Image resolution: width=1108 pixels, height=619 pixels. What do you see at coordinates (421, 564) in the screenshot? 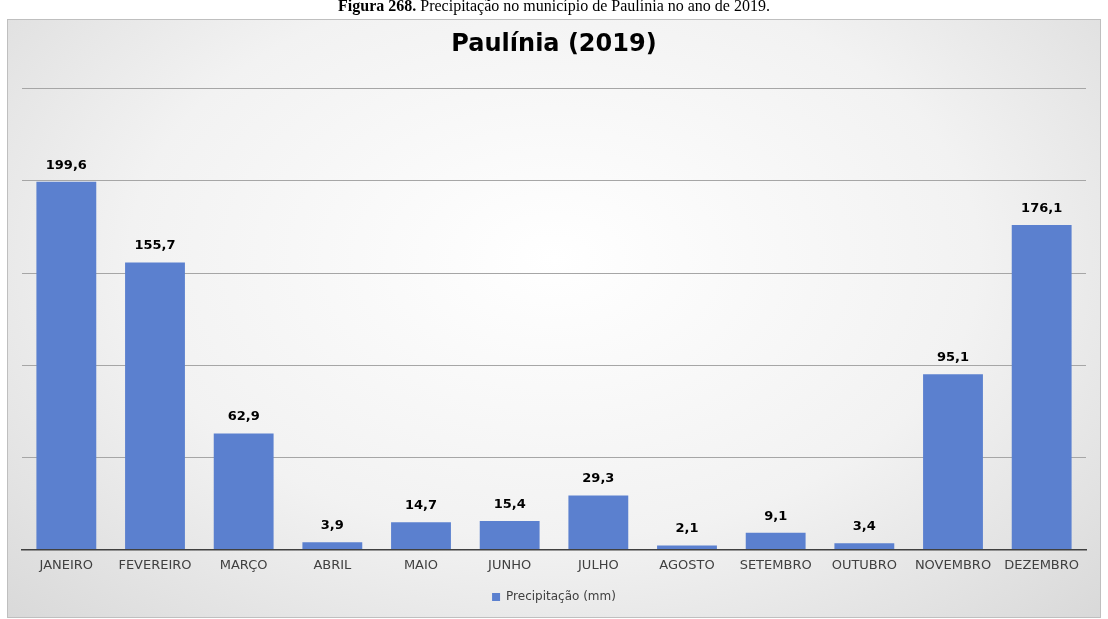
I see `x-tick-label: MAIO` at bounding box center [421, 564].